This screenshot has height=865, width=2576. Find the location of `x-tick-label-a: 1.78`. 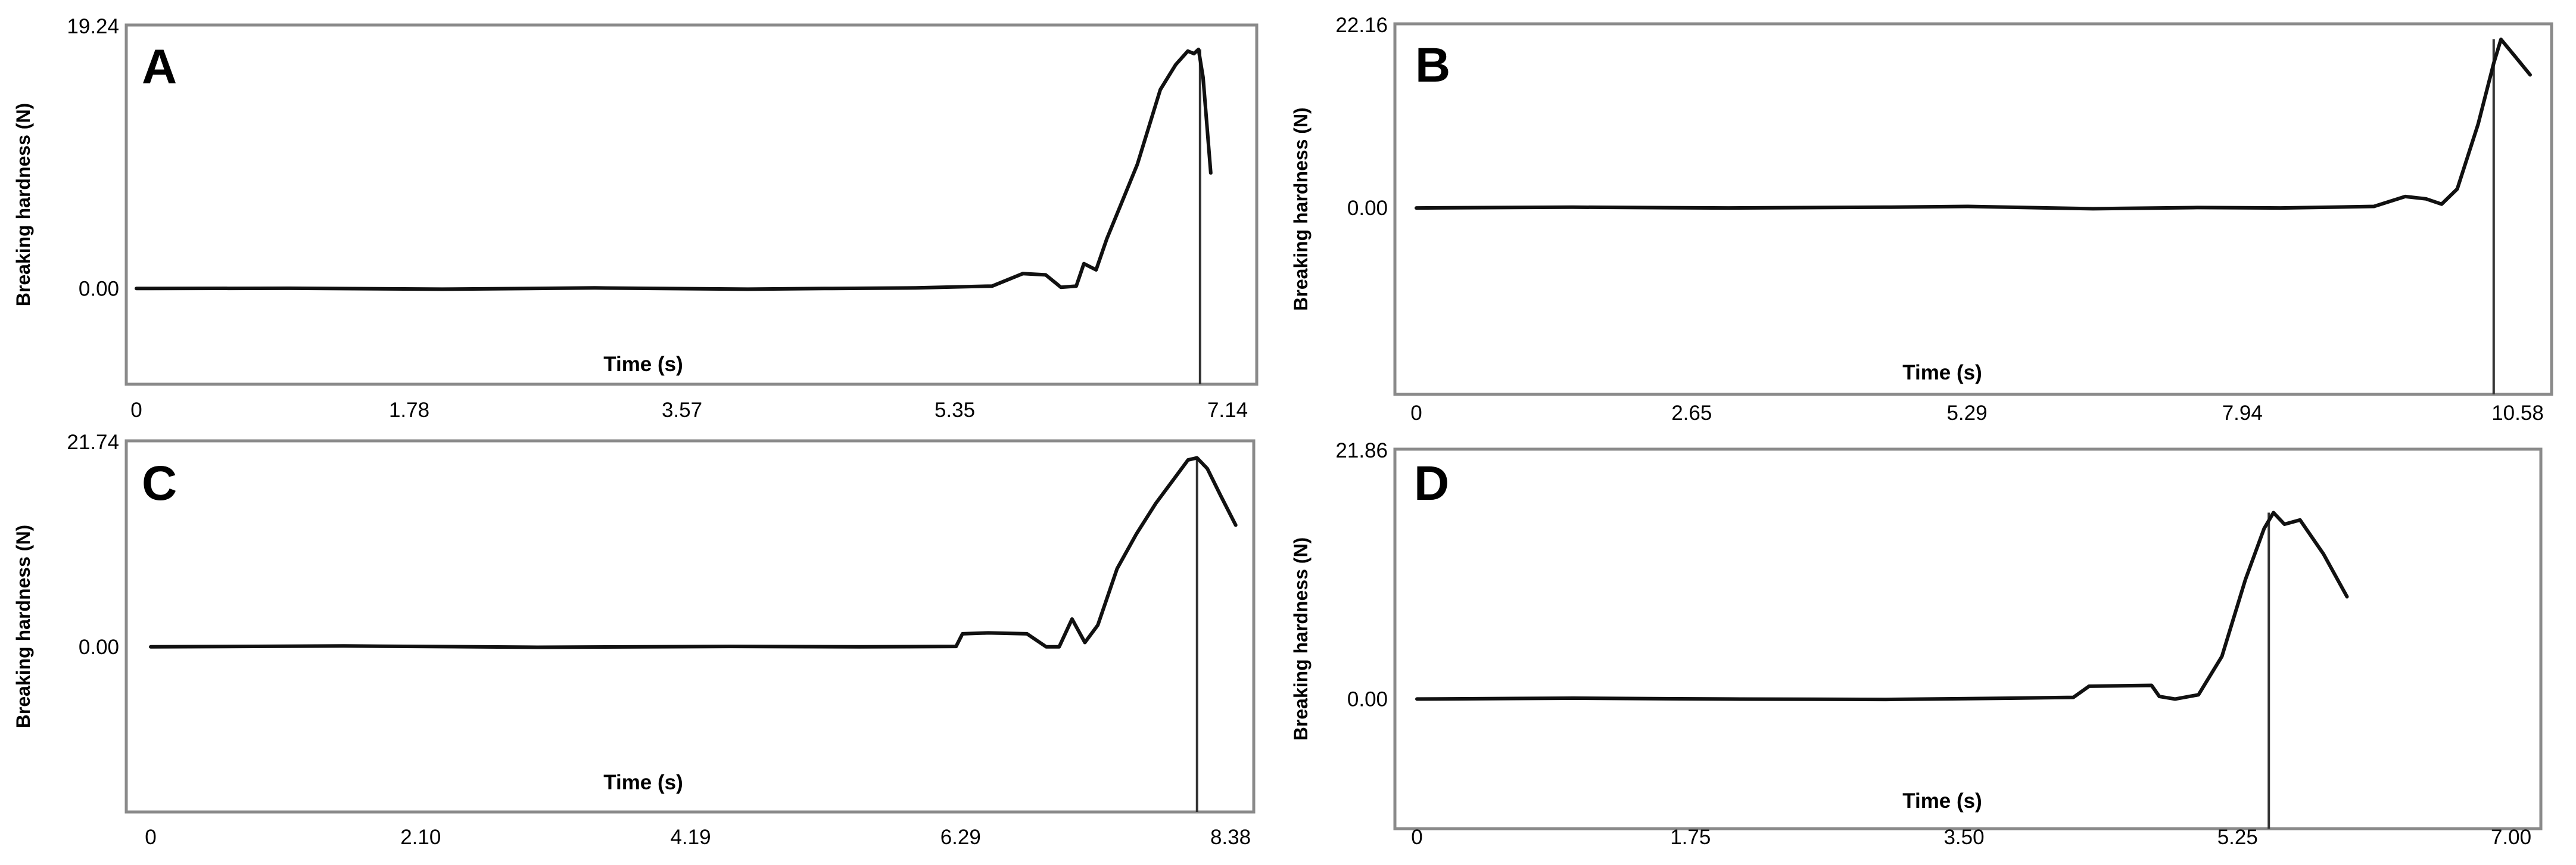

x-tick-label-a: 1.78 is located at coordinates (409, 410).